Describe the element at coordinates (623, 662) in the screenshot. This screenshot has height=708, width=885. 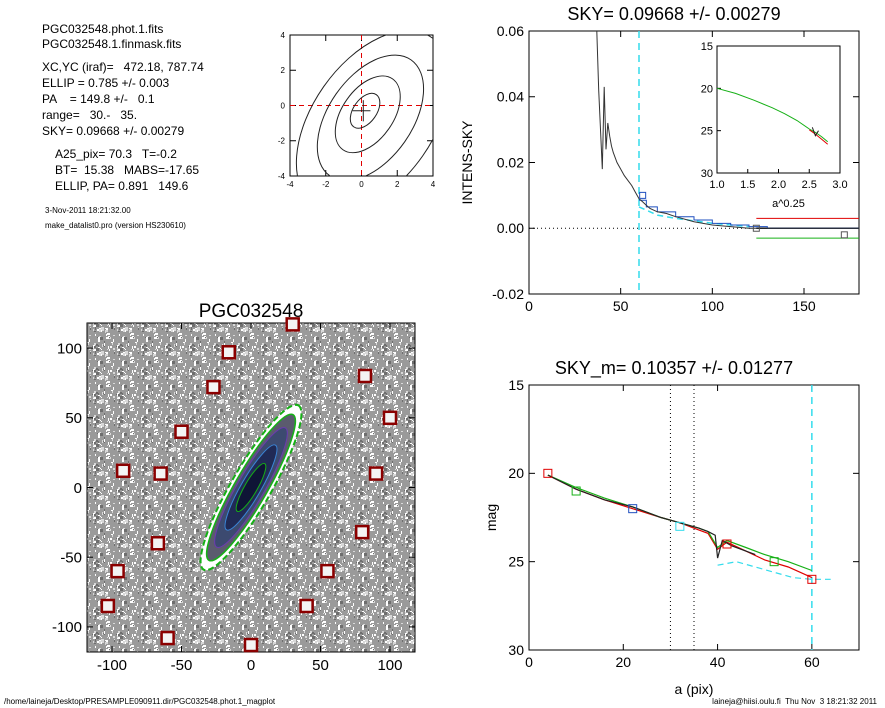
I see `x-tick-label: 20` at that location.